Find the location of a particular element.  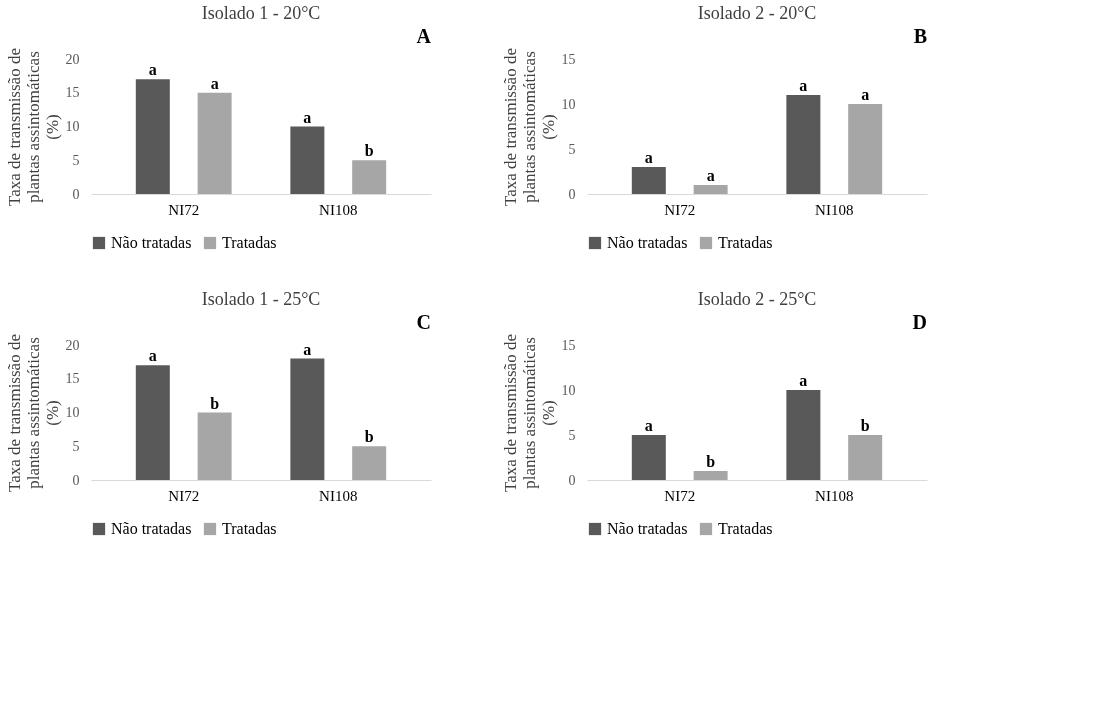

text: D is located at coordinates (919, 322).